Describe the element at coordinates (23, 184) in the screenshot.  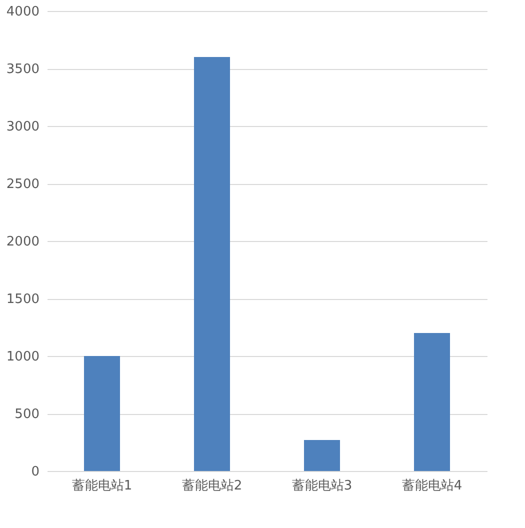
I see `y-tick-label: 2500` at that location.